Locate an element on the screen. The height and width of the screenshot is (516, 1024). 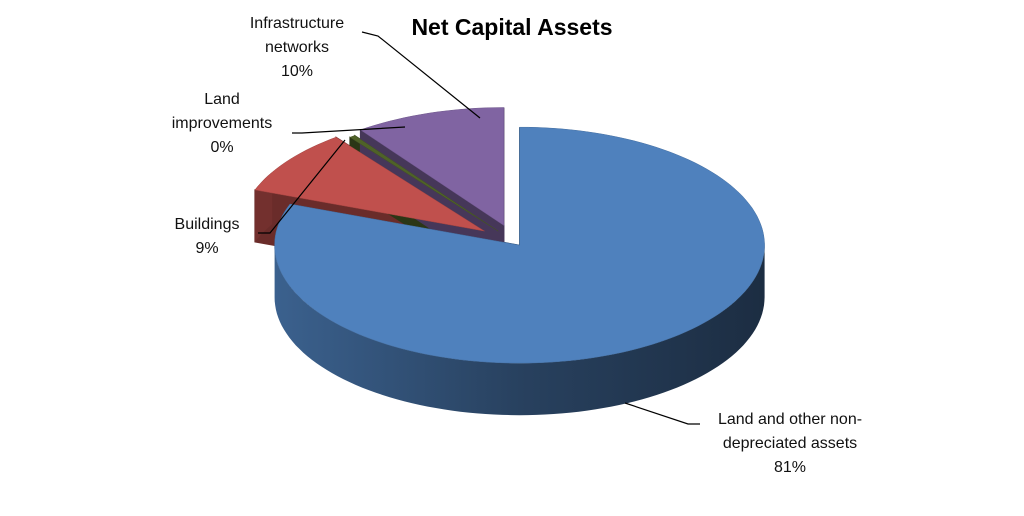
data-label: Infrastructure networks 10% is located at coordinates (297, 48).